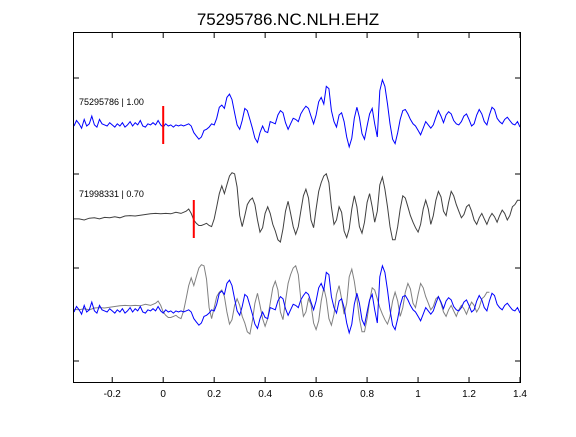 The width and height of the screenshot is (576, 437). I want to click on trace-labels: 75295786 | 1.00 71998331 | 0.70, so click(111, 148).